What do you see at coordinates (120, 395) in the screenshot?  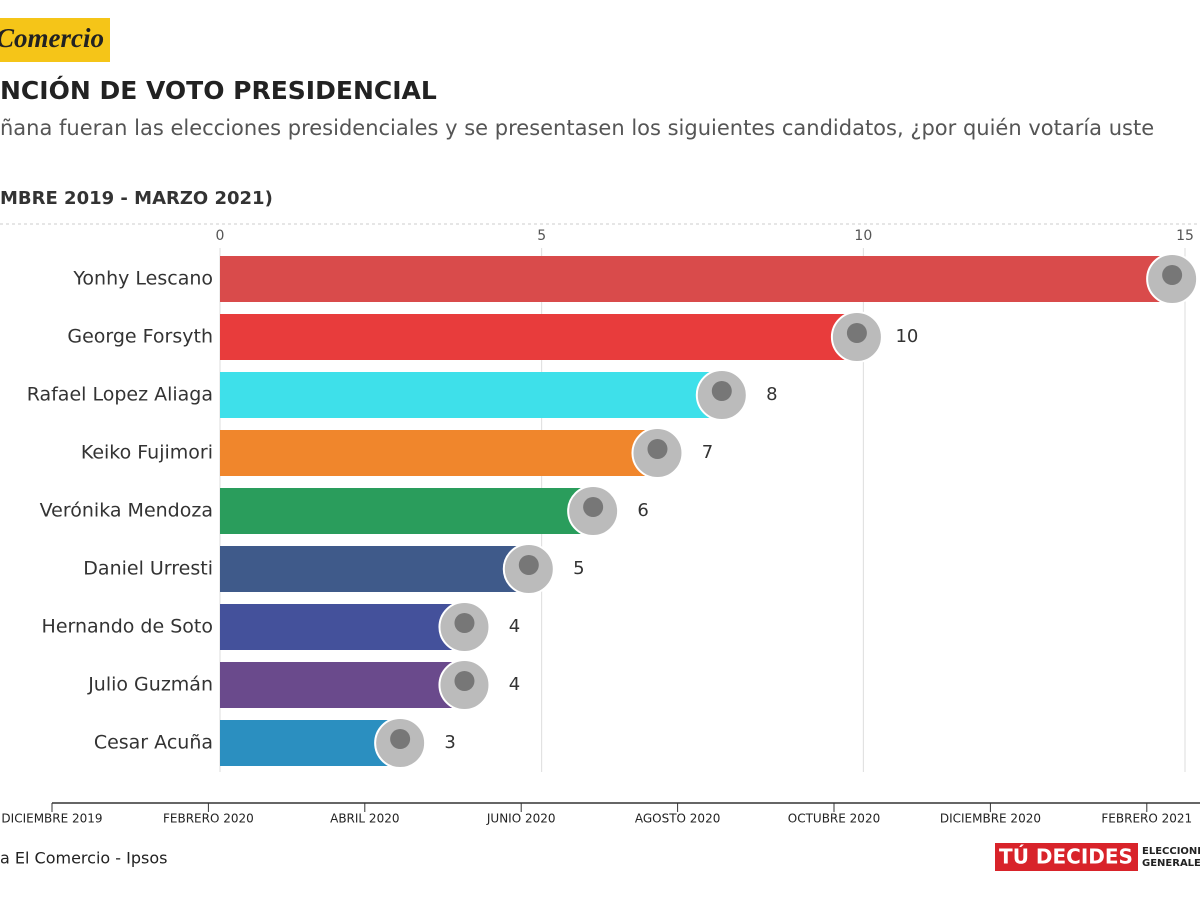 I see `y-tick-label: Rafael Lopez Aliaga` at bounding box center [120, 395].